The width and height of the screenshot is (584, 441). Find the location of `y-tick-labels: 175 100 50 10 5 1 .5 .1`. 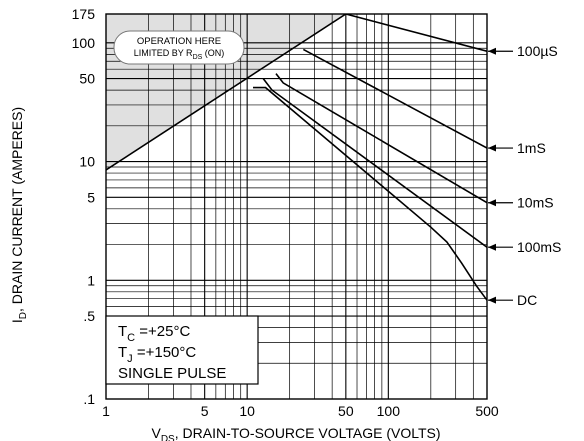

y-tick-labels: 175 100 50 10 5 1 .5 .1 is located at coordinates (84, 206).